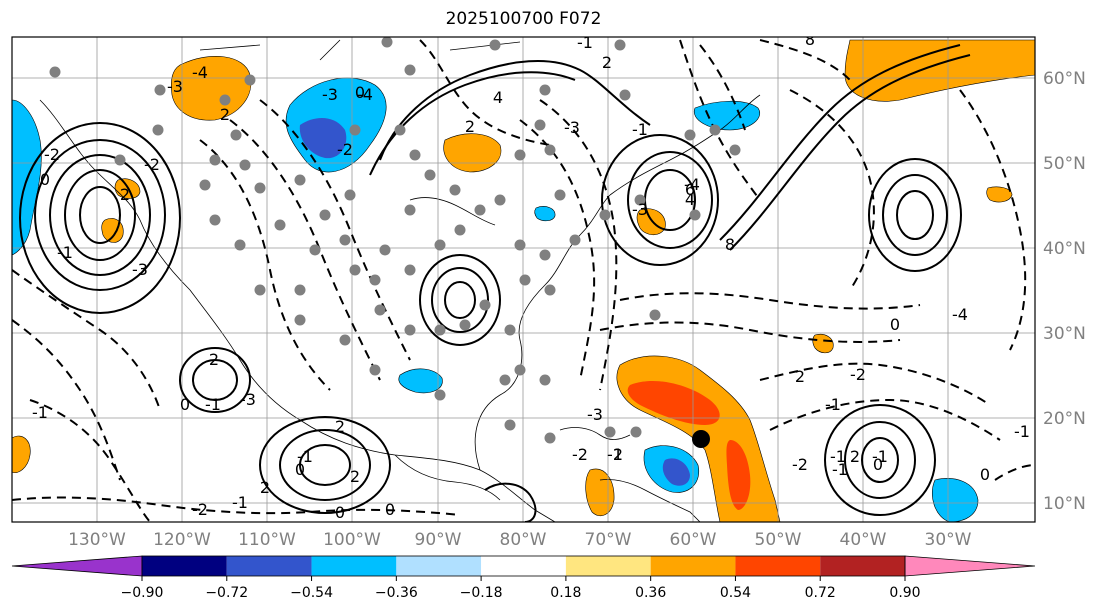 This screenshot has height=615, width=1105. What do you see at coordinates (523, 19) in the screenshot?
I see `map-title: 2025100700 F072` at bounding box center [523, 19].